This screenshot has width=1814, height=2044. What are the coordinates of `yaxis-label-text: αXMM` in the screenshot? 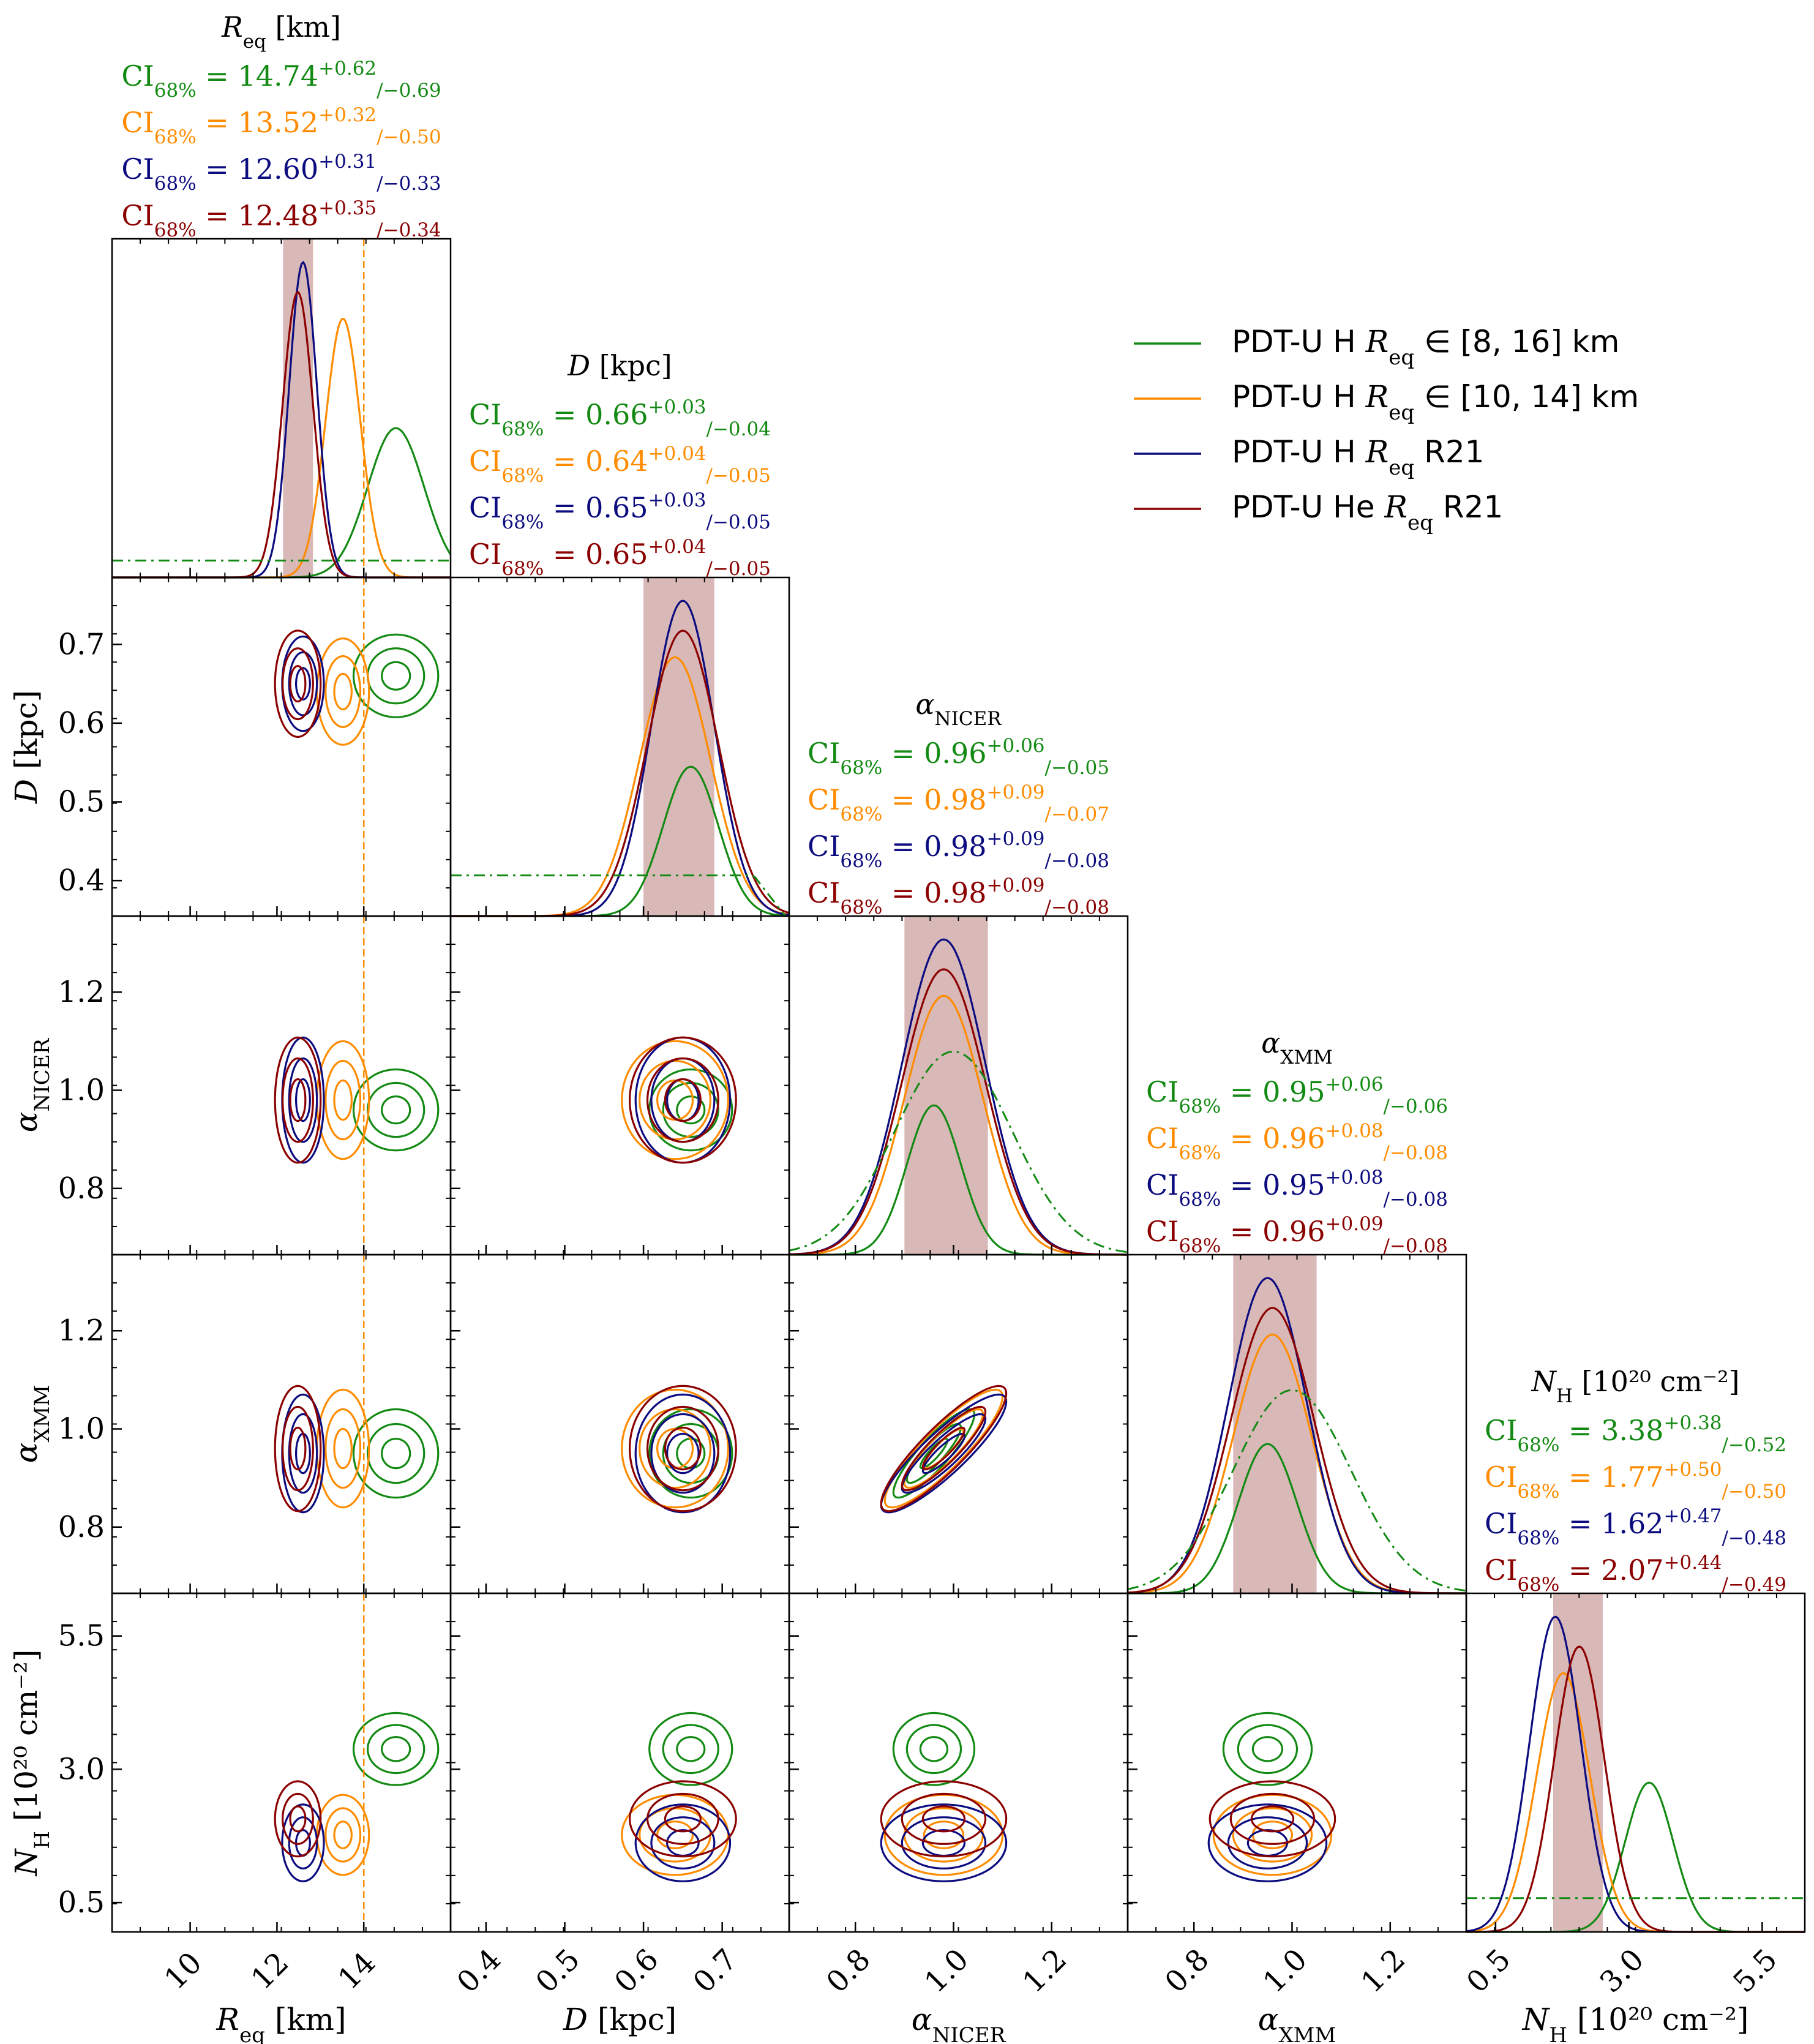 It's located at (31, 1424).